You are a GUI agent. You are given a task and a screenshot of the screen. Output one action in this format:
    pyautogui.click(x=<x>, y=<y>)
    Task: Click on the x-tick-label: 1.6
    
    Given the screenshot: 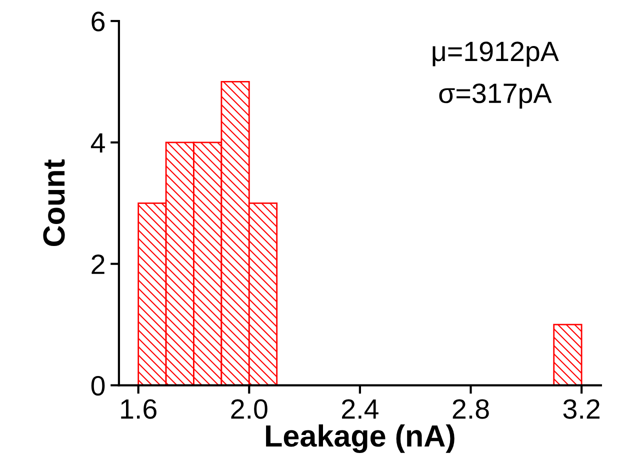 What is the action you would take?
    pyautogui.click(x=138, y=409)
    